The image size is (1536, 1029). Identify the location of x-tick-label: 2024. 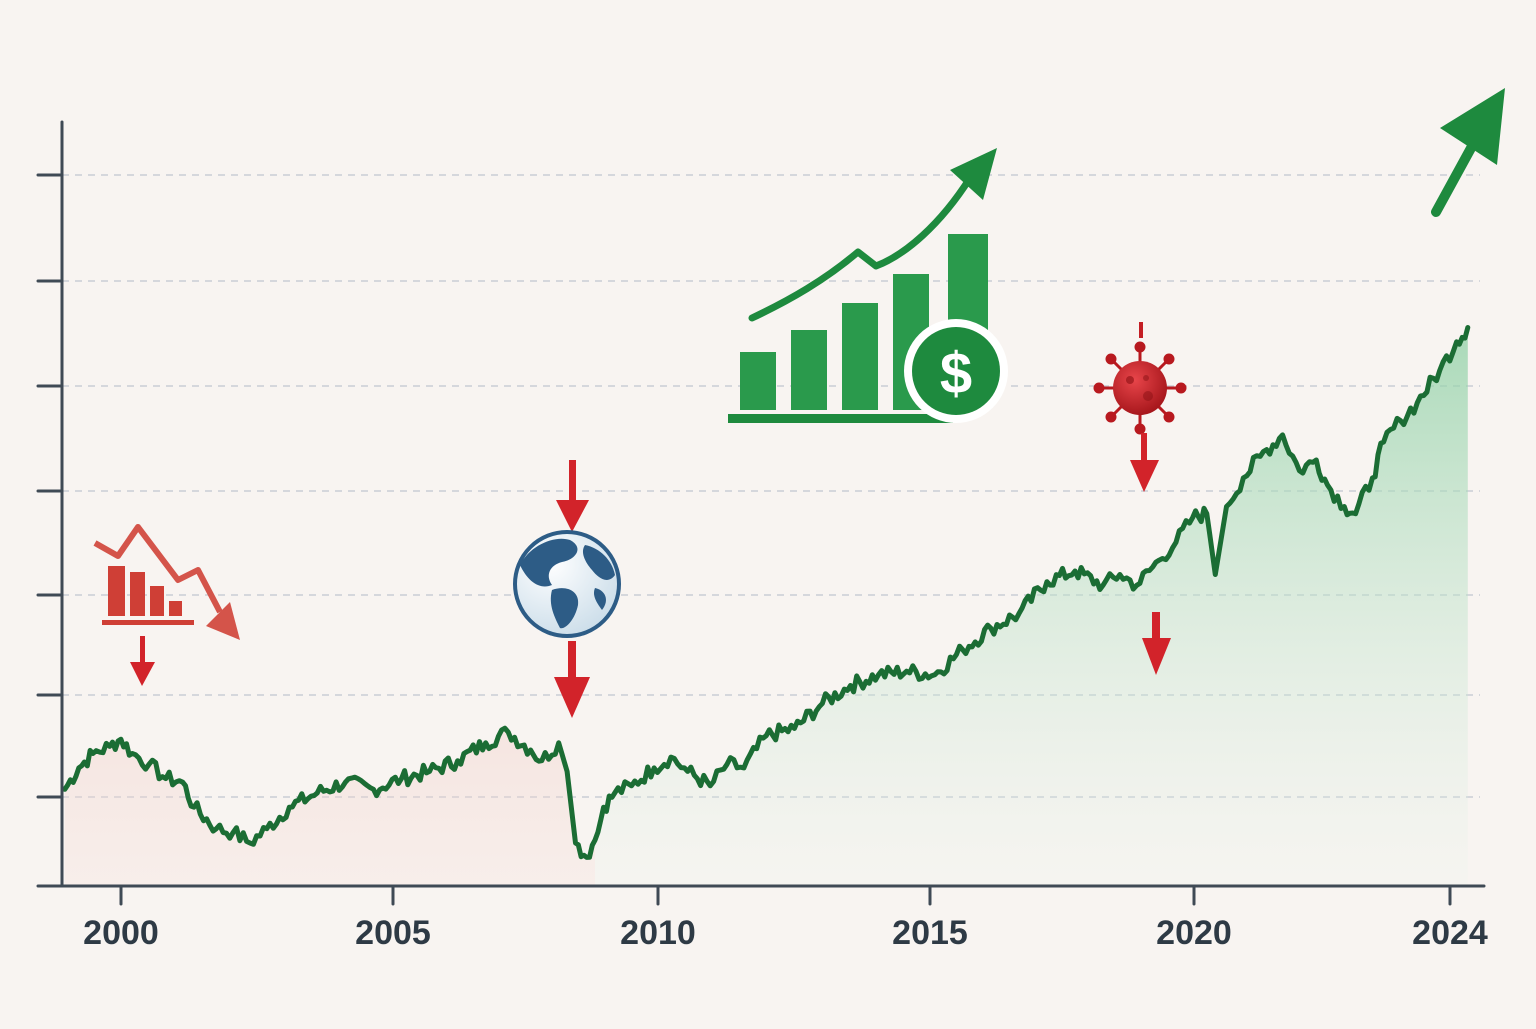
(1450, 933).